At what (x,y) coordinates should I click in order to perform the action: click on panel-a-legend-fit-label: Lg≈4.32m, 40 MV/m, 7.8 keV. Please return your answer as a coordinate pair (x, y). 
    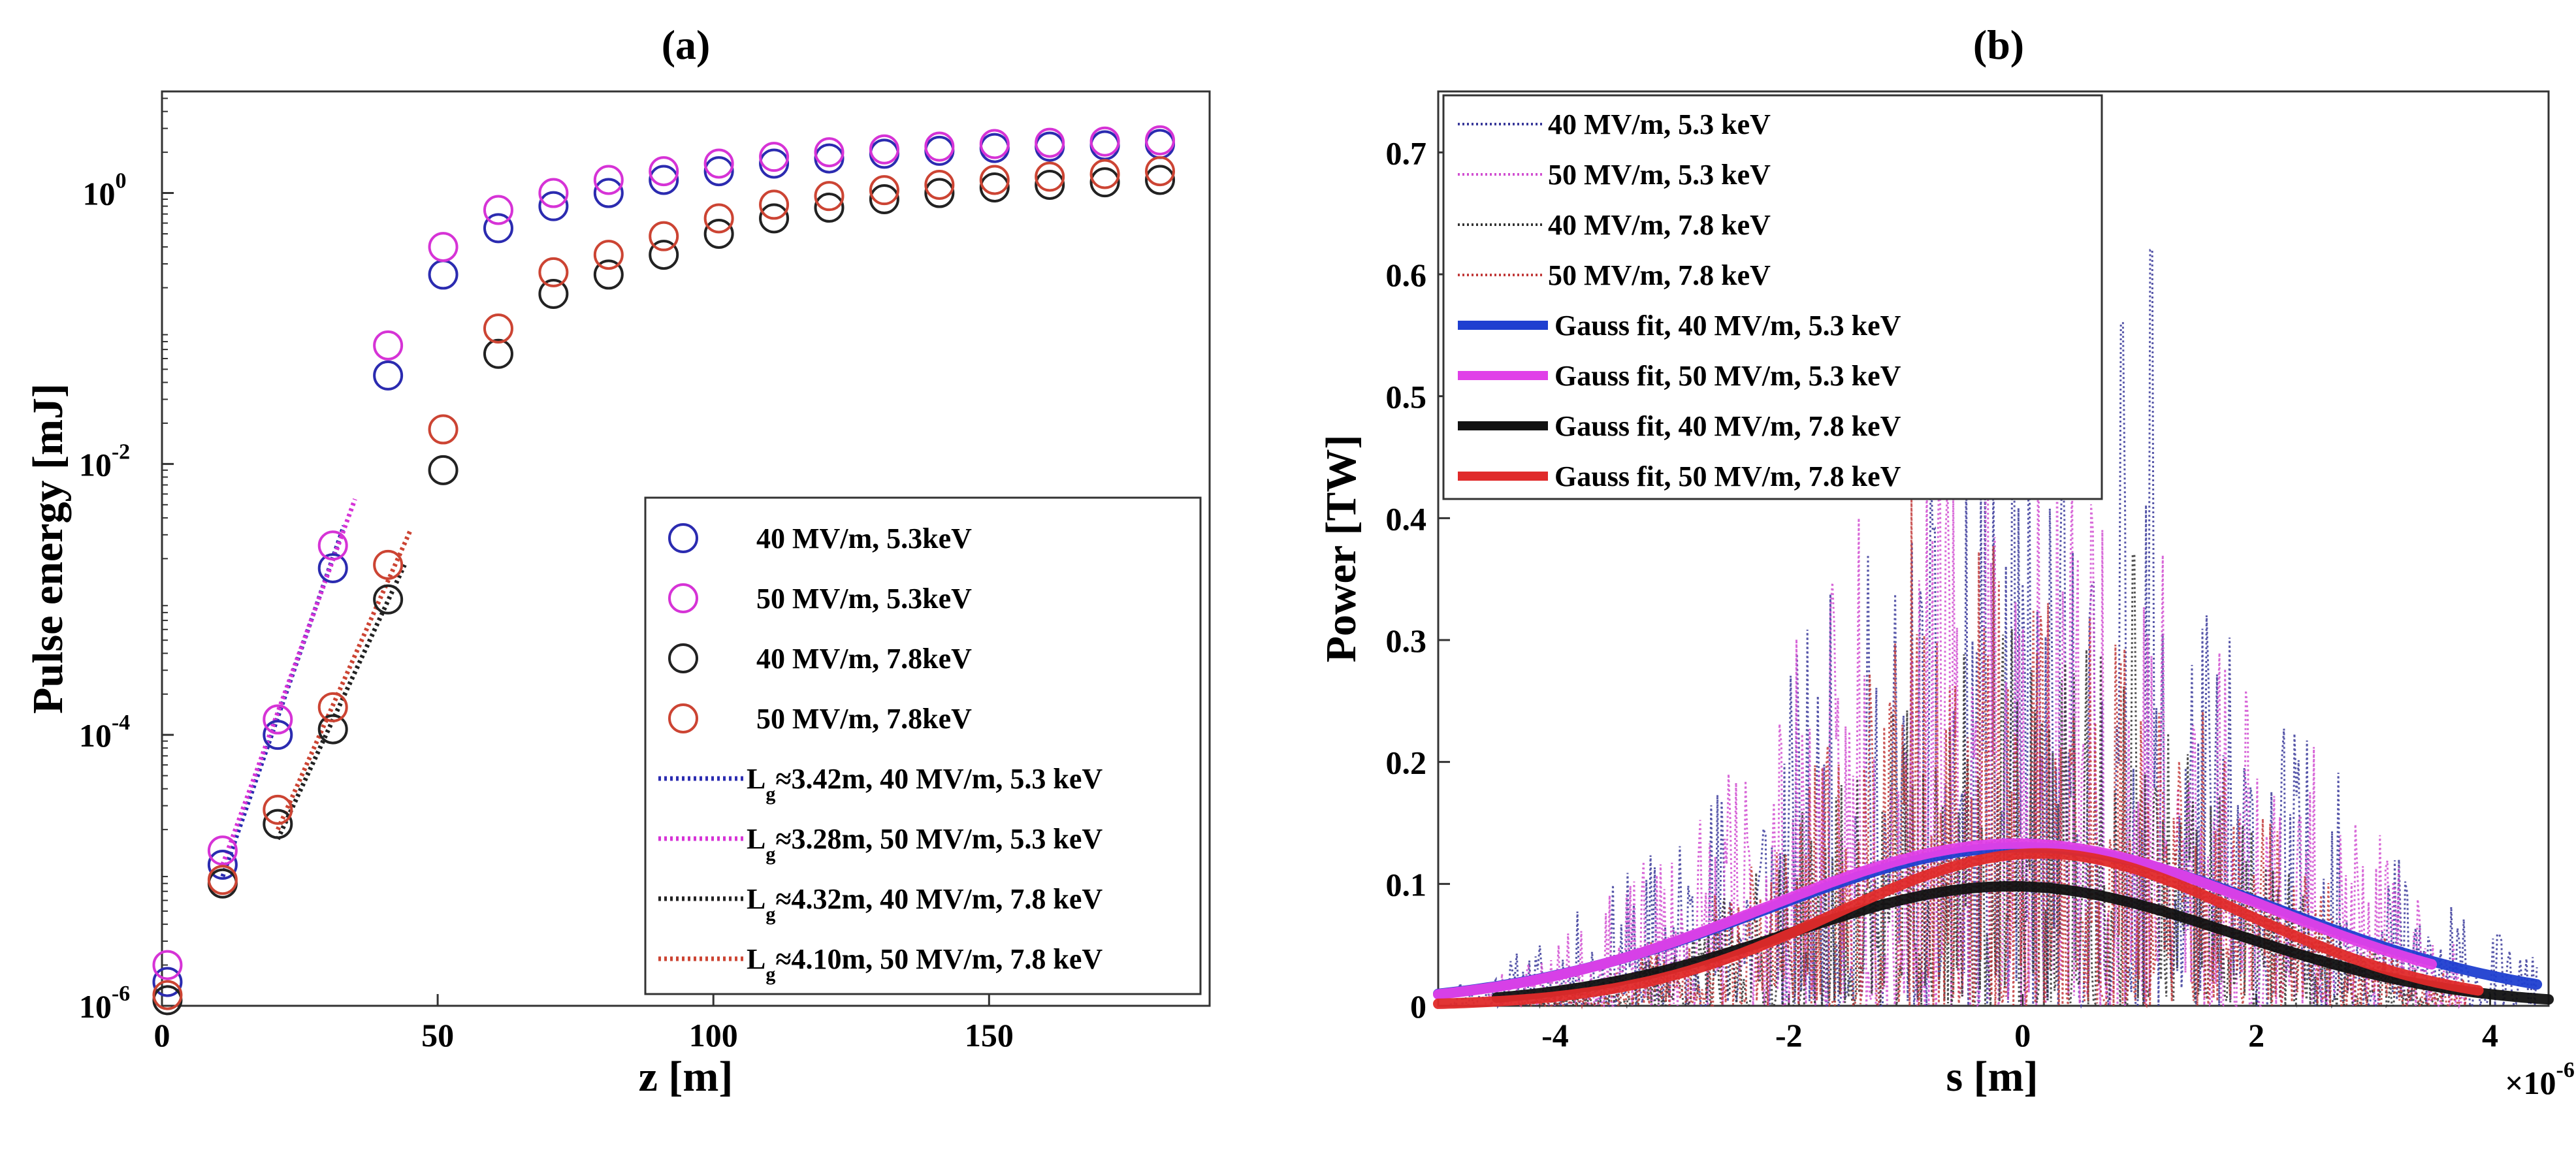
    Looking at the image, I should click on (925, 904).